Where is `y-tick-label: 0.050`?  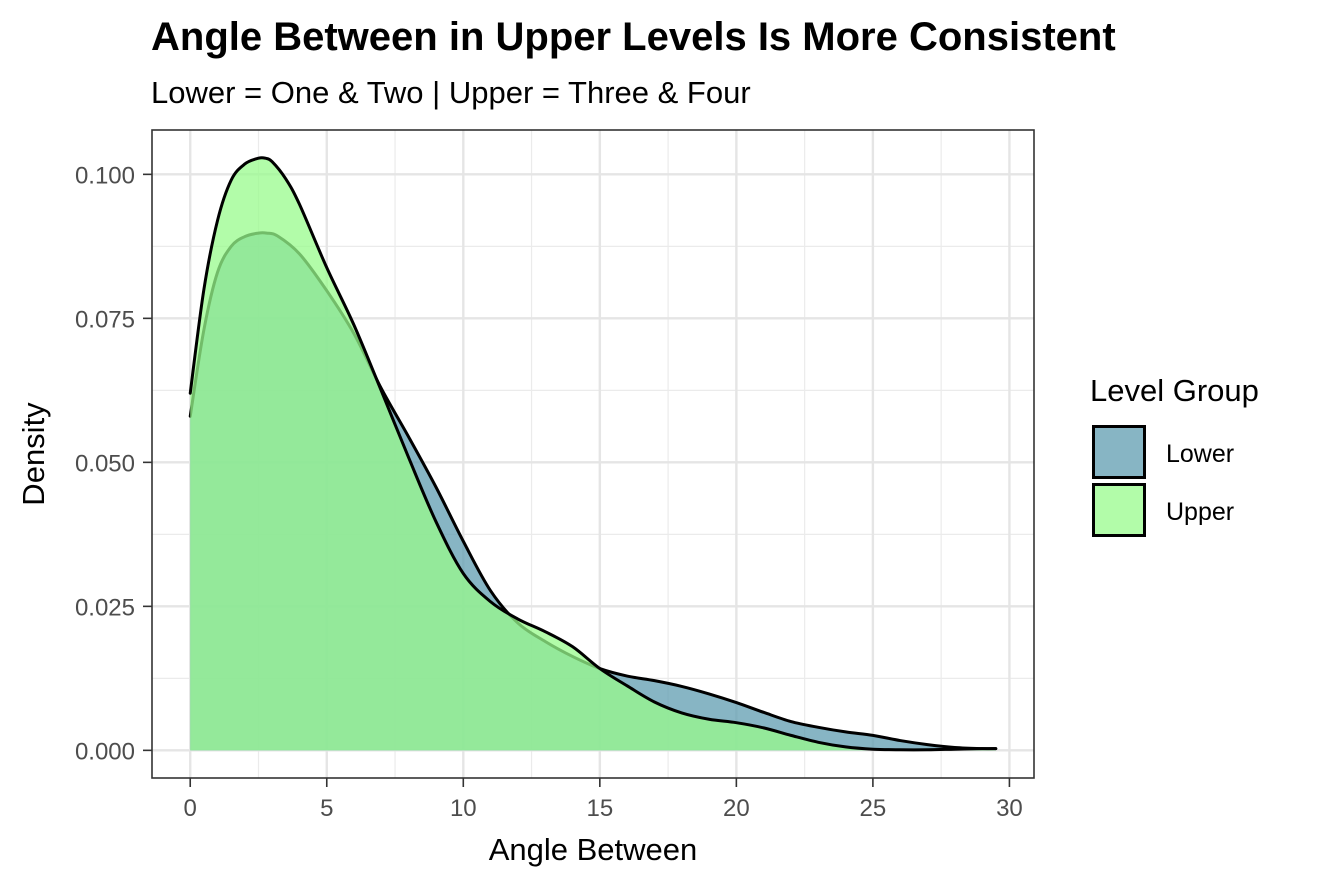 y-tick-label: 0.050 is located at coordinates (105, 463).